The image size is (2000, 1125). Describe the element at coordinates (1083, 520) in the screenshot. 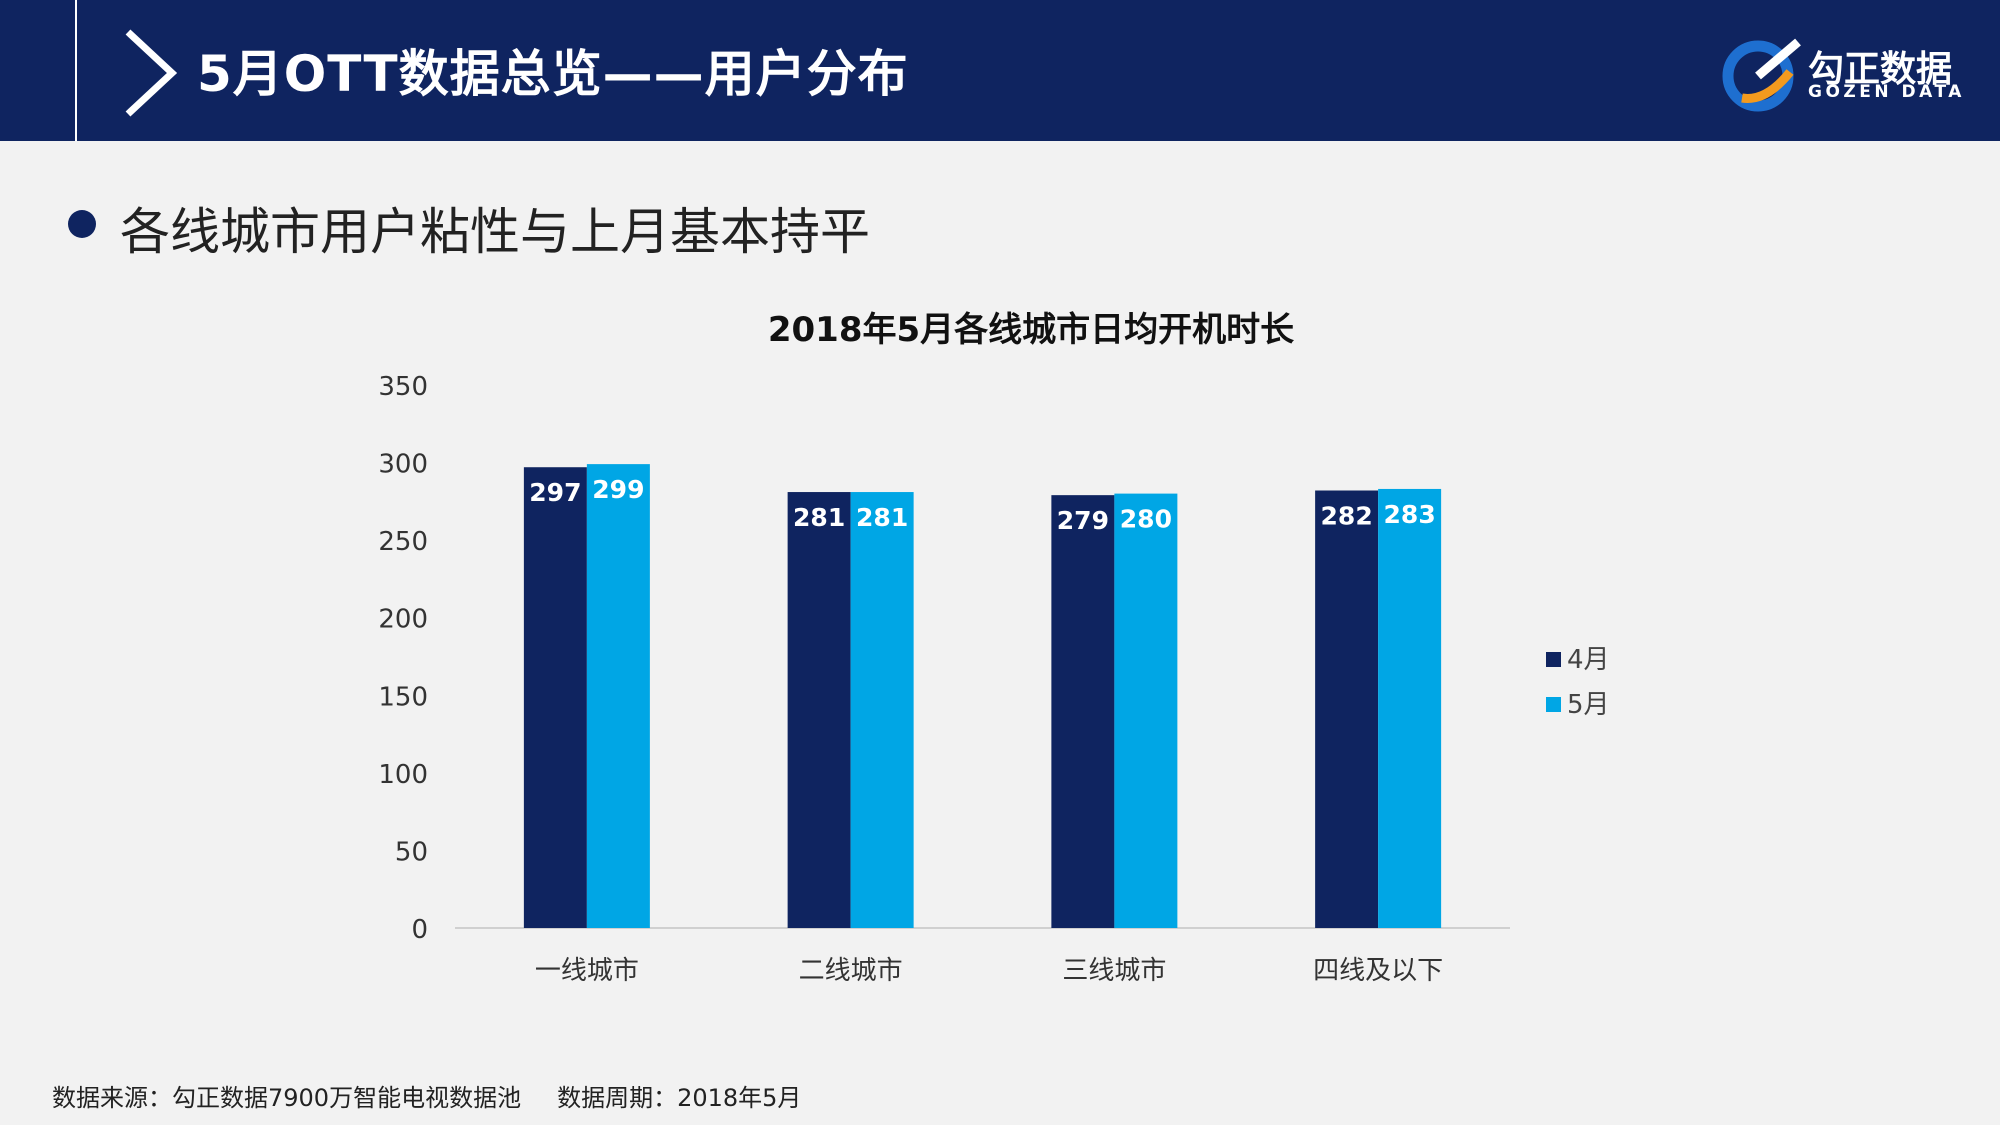

I see `data-label: 279` at that location.